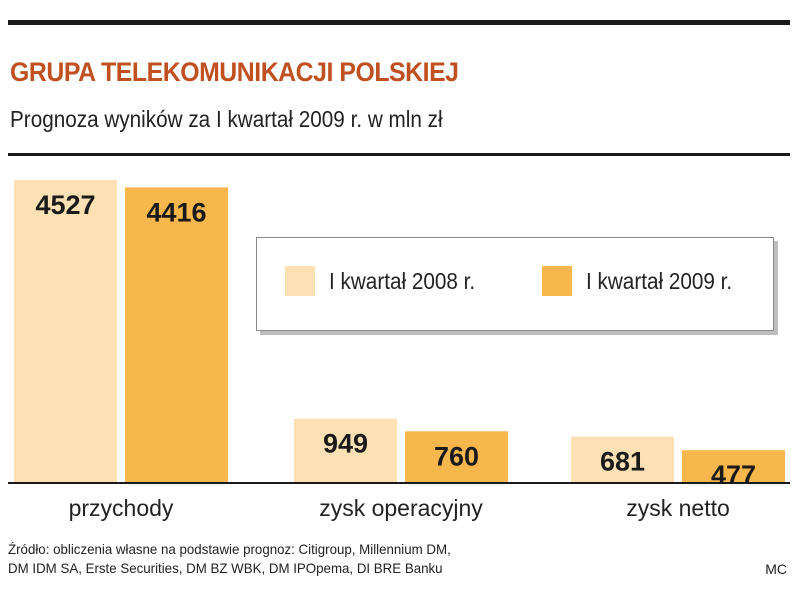 This screenshot has height=604, width=805. I want to click on legend-item-2009: I kwartał 2009 r., so click(645, 281).